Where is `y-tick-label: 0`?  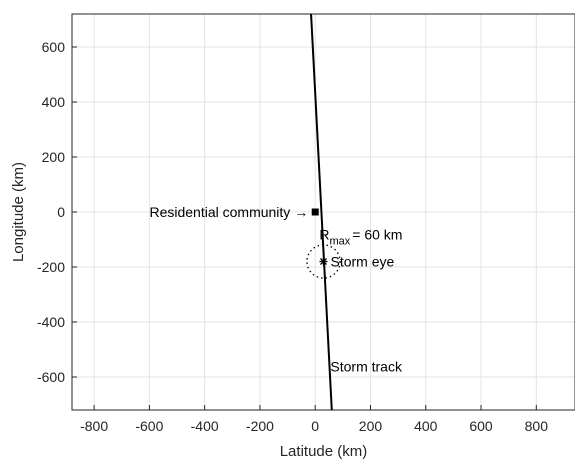 y-tick-label: 0 is located at coordinates (61, 212).